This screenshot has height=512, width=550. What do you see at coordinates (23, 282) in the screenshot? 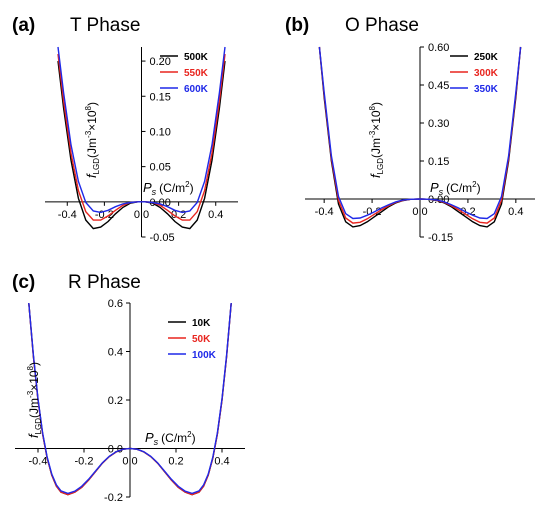
I see `panel-label: (c)` at bounding box center [23, 282].